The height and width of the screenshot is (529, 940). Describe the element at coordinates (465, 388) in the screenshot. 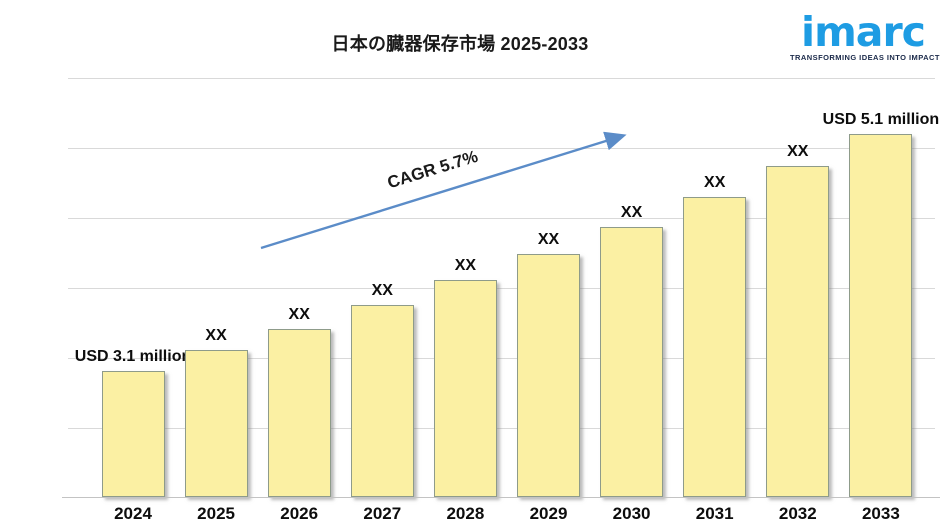

I see `bar-2028` at that location.